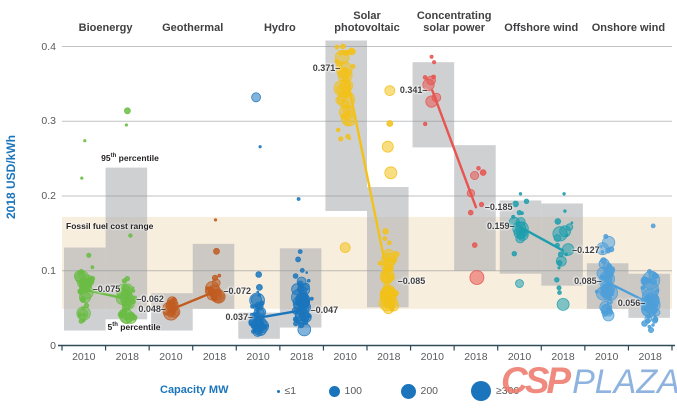 Image resolution: width=677 pixels, height=420 pixels. I want to click on watermark-plaza-text: PLAZA, so click(624, 382).